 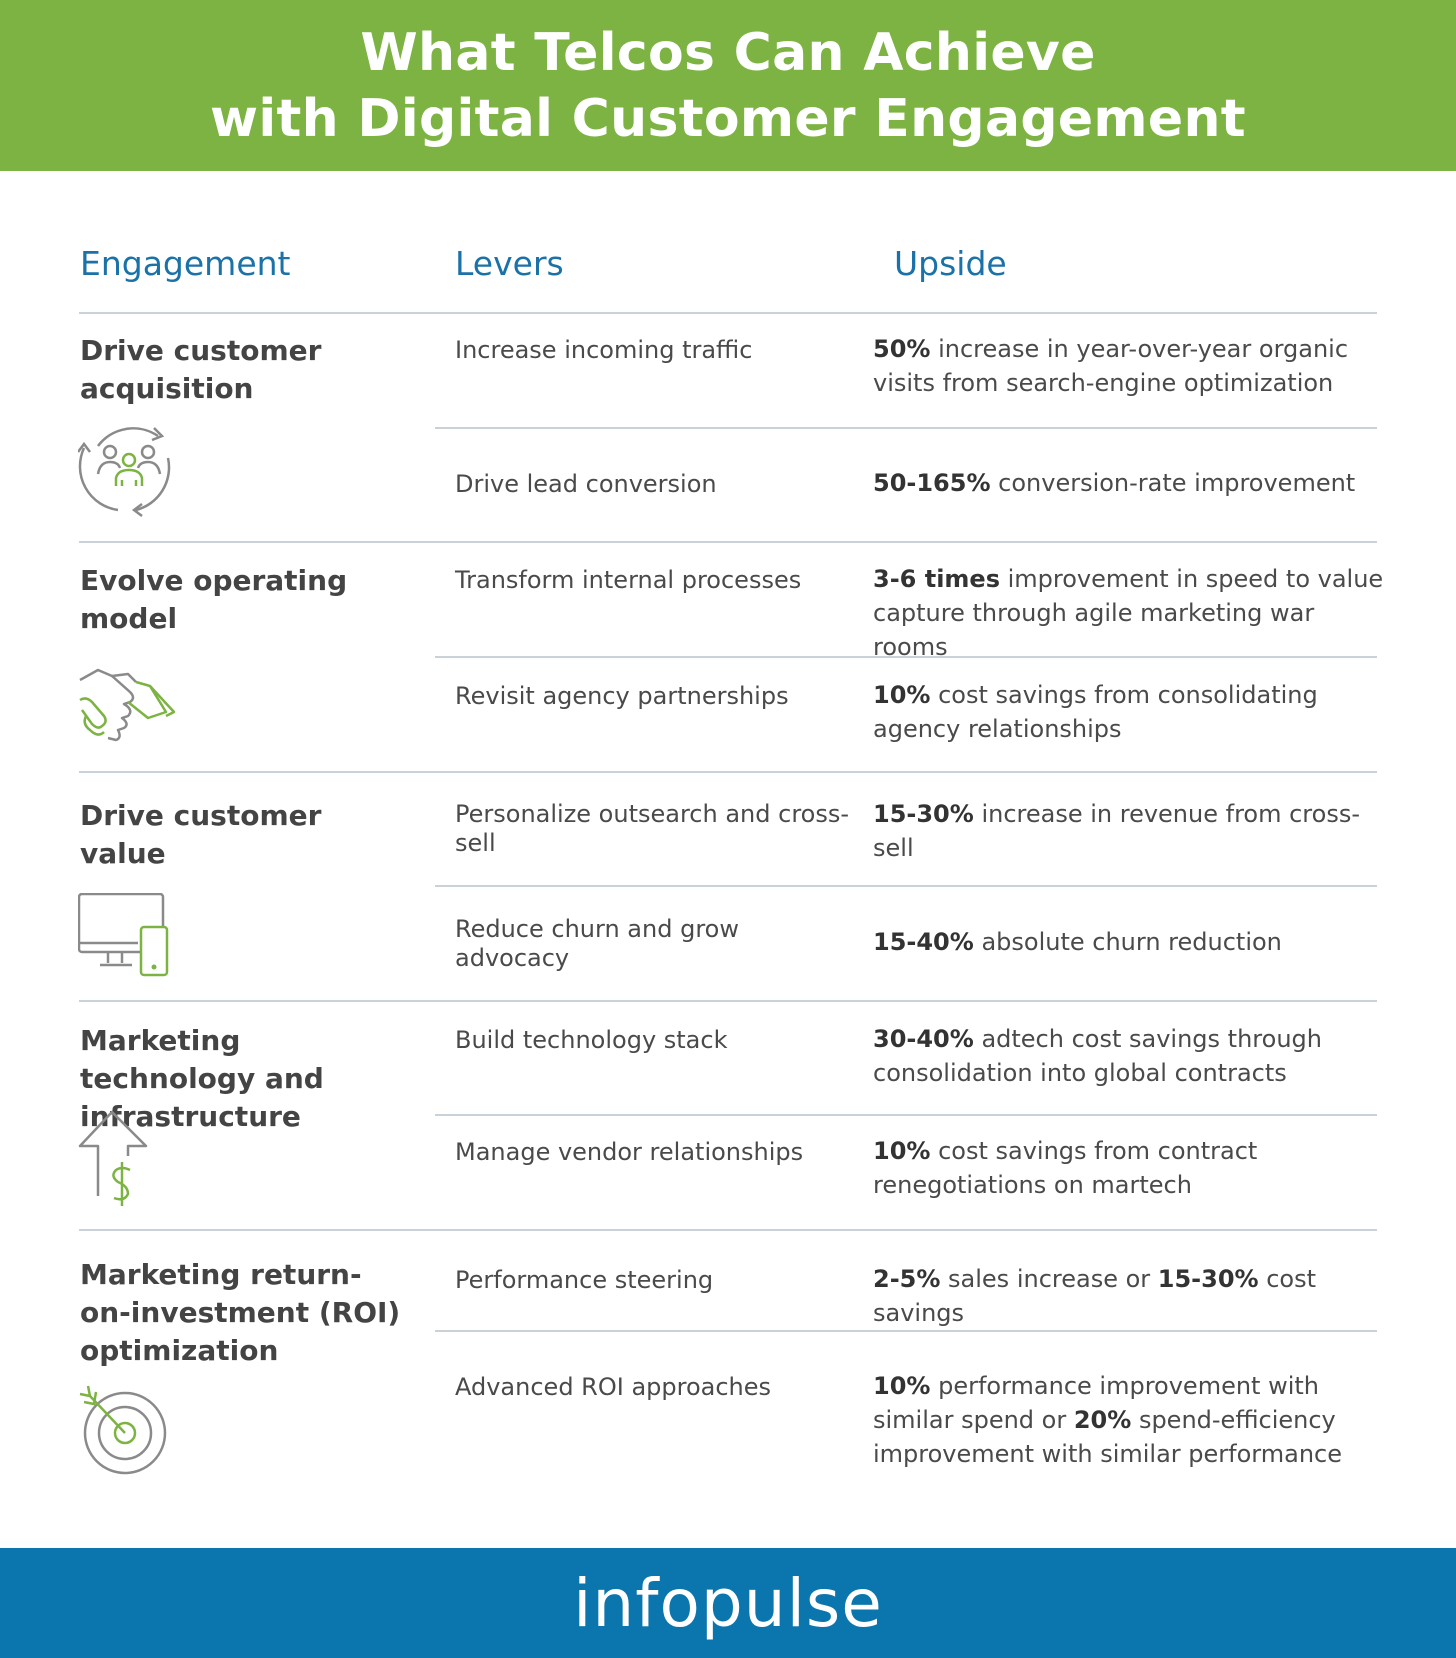 I want to click on lever-text: Performance steering, so click(x=584, y=1280).